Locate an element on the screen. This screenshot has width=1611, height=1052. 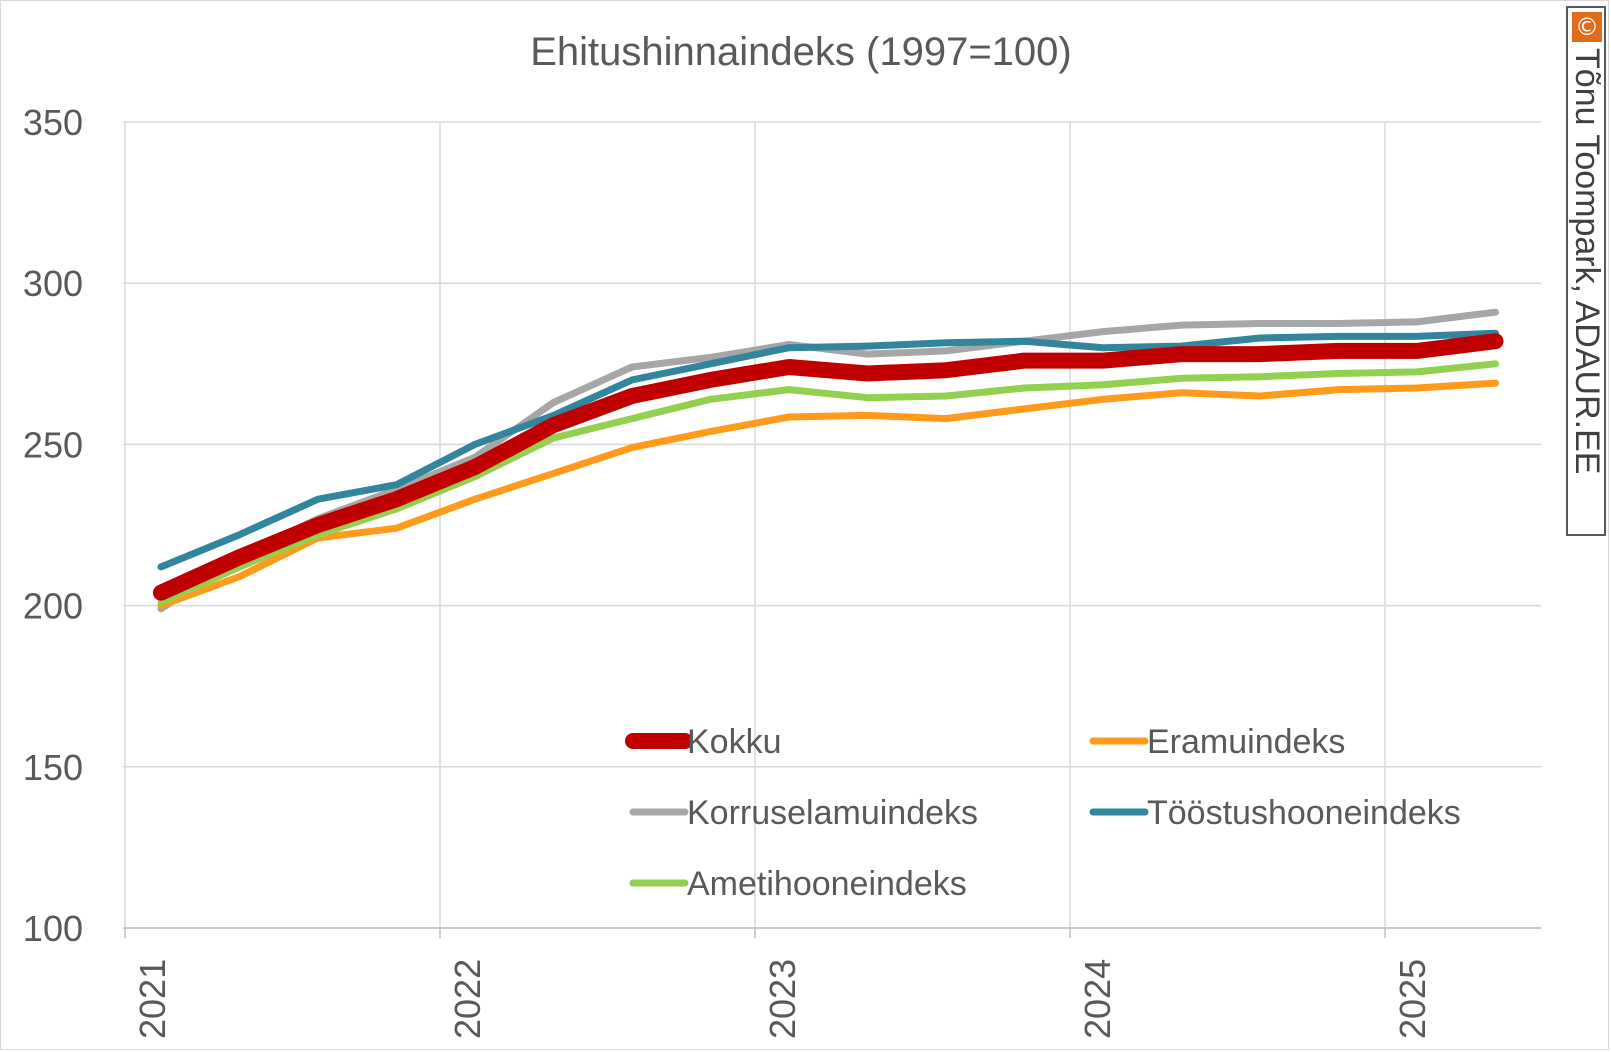
legend-label: Eramuindeks is located at coordinates (1246, 742).